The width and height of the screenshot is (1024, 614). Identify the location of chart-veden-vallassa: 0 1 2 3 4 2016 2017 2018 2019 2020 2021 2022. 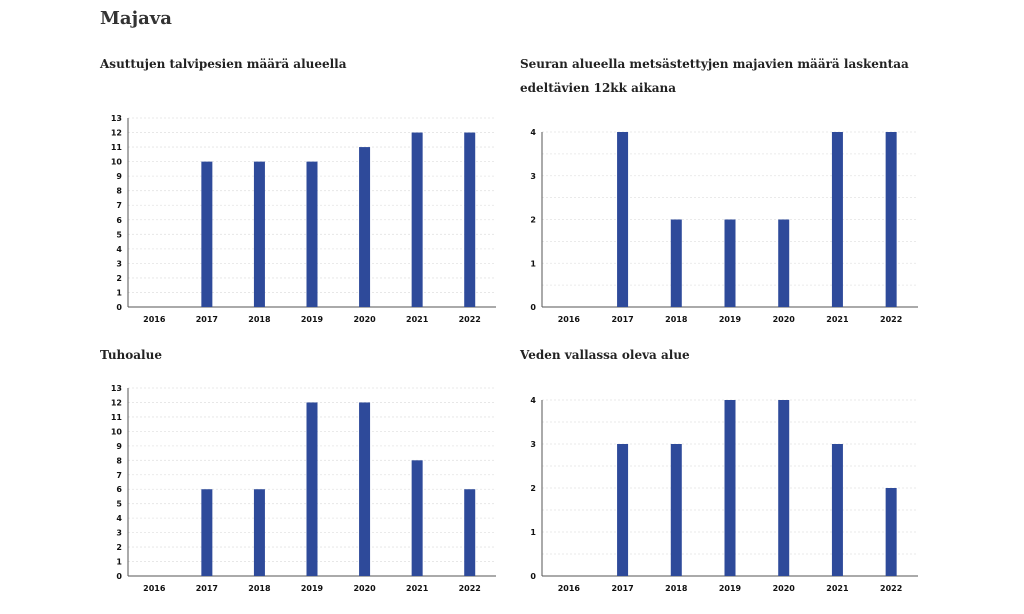
(724, 494).